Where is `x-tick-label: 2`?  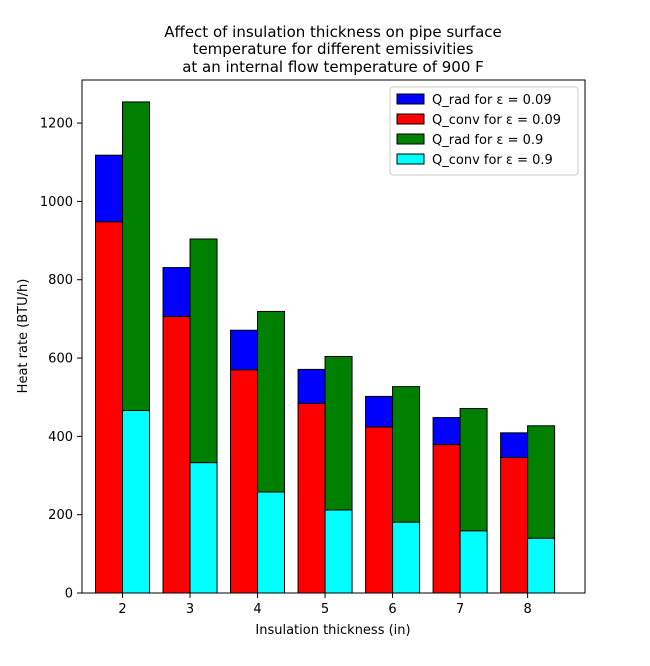 x-tick-label: 2 is located at coordinates (122, 609).